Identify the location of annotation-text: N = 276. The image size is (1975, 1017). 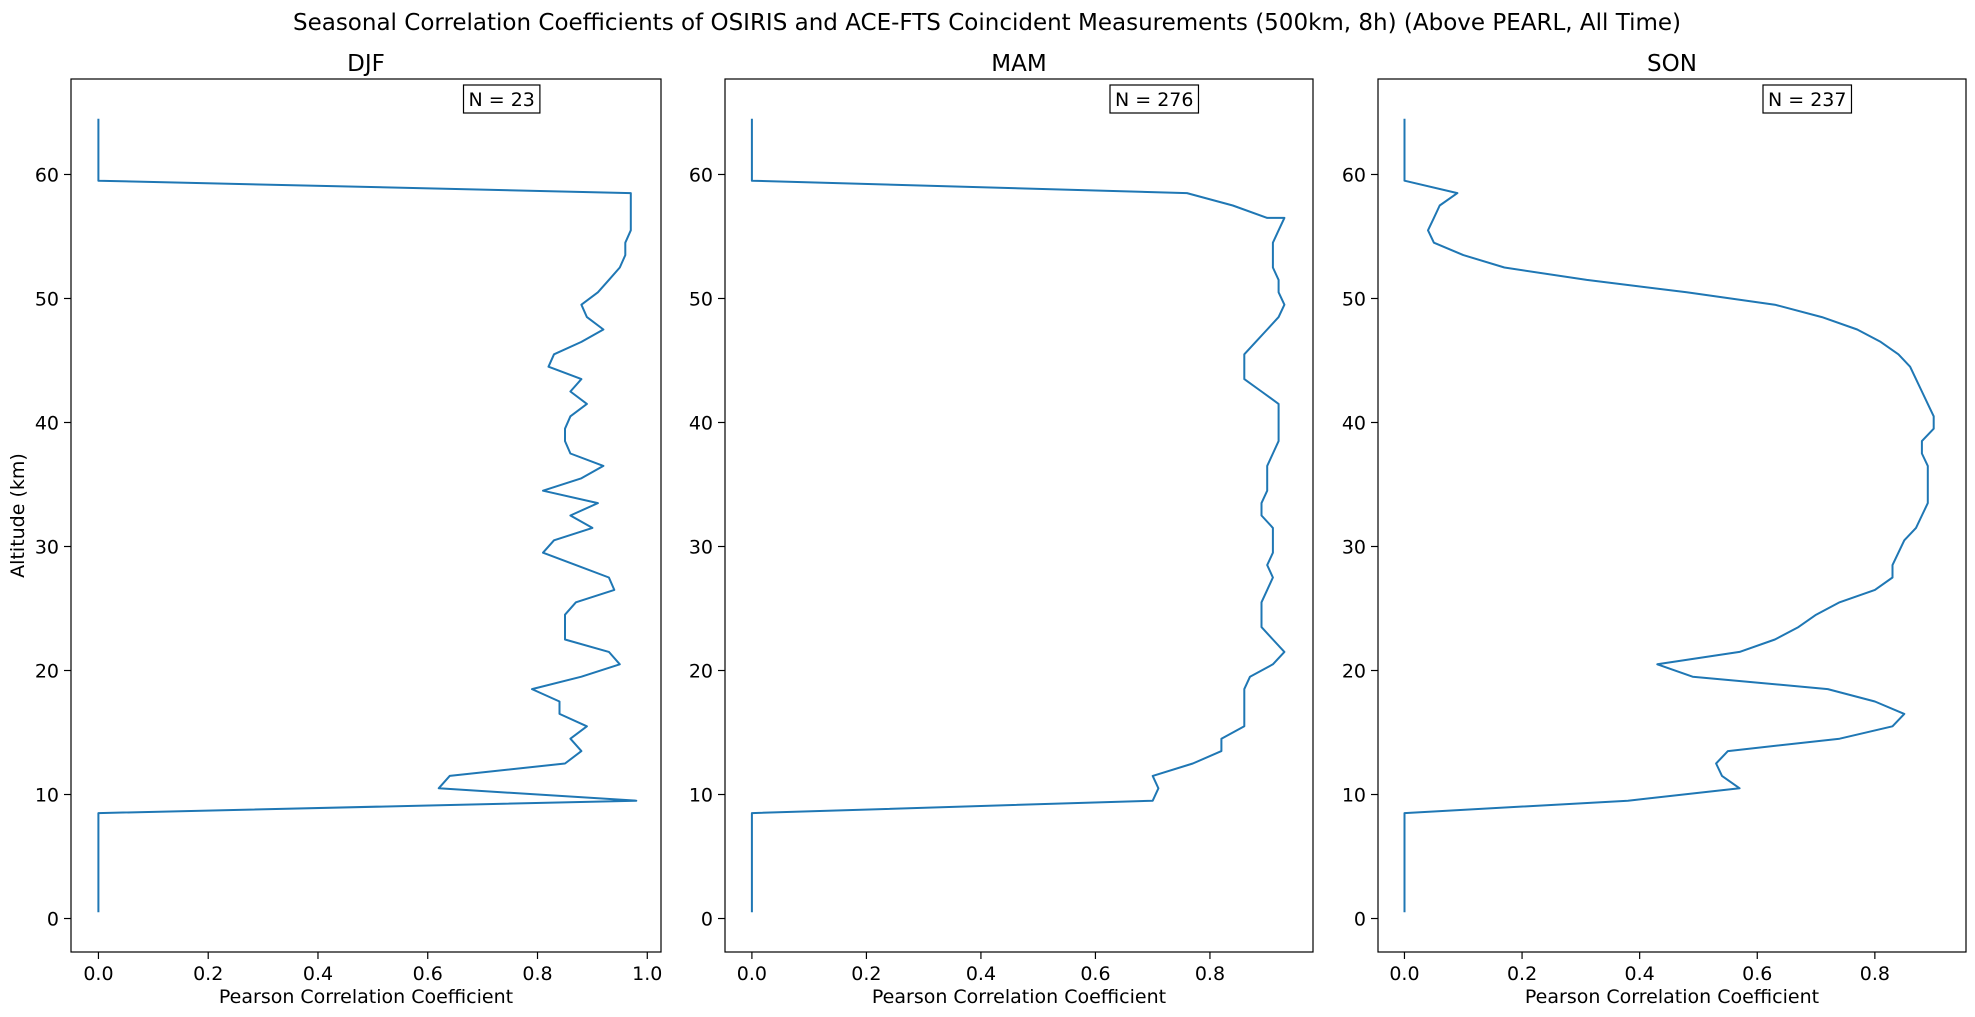
(1154, 100).